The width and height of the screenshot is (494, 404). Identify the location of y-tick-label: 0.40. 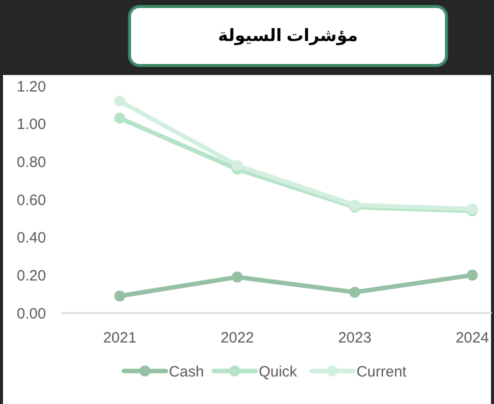
(31, 238).